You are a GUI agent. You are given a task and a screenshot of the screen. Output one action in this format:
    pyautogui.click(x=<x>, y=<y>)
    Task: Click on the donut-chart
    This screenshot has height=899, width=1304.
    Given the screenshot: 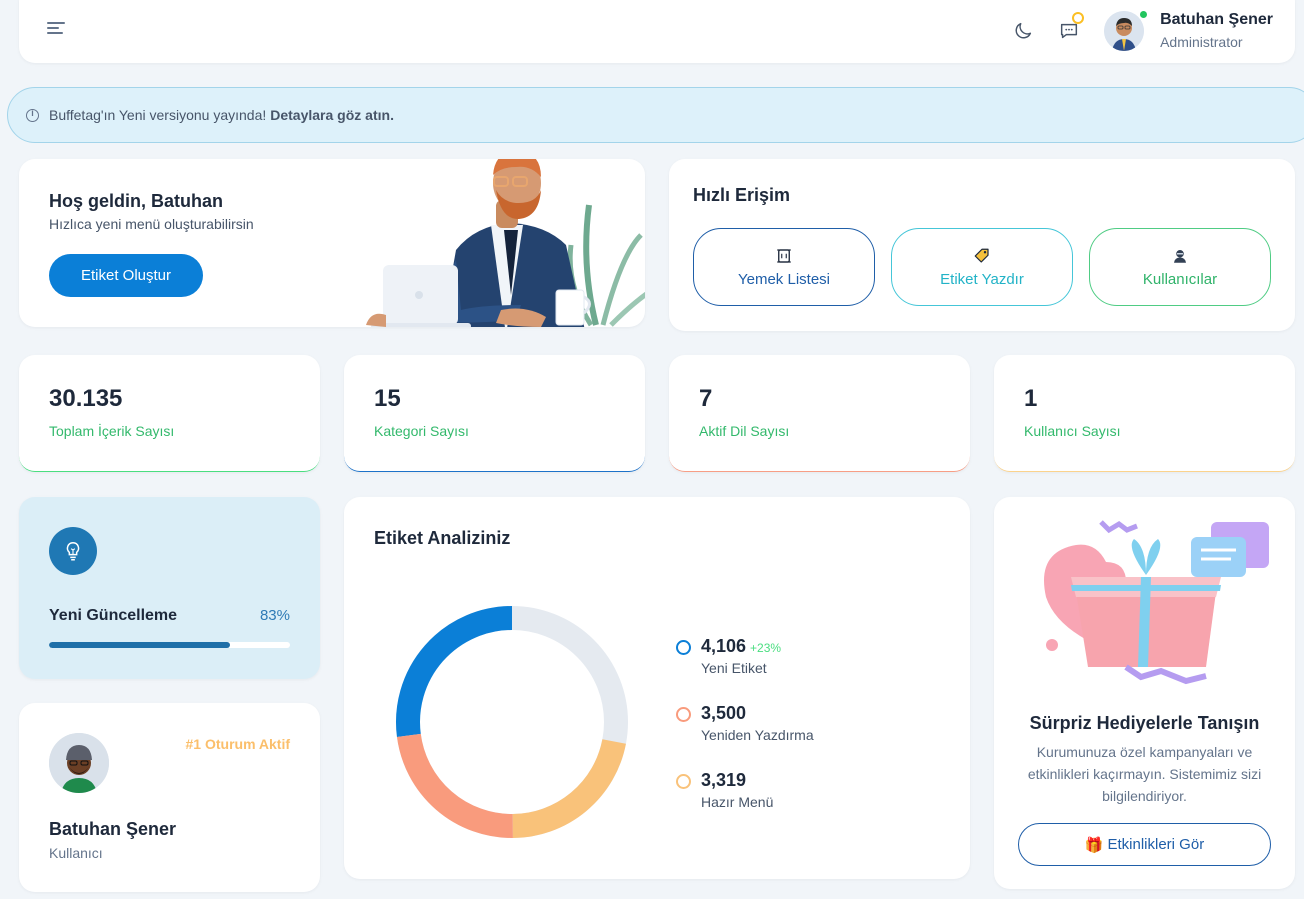 What is the action you would take?
    pyautogui.click(x=512, y=722)
    